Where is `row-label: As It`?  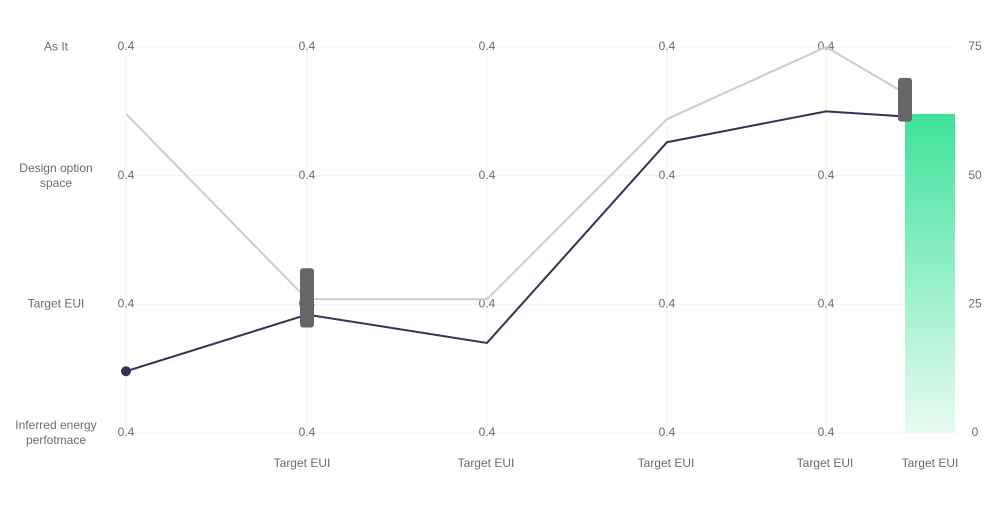 row-label: As It is located at coordinates (55, 46).